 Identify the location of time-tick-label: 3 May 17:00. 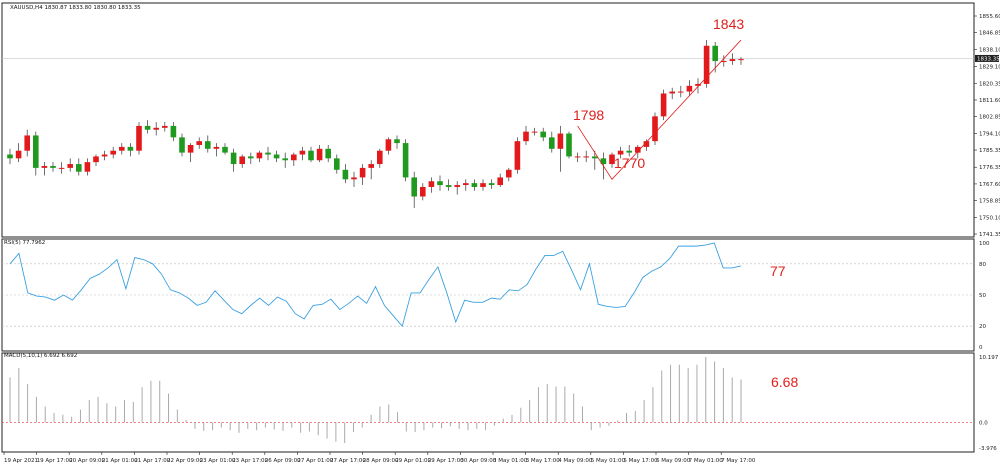
(543, 461).